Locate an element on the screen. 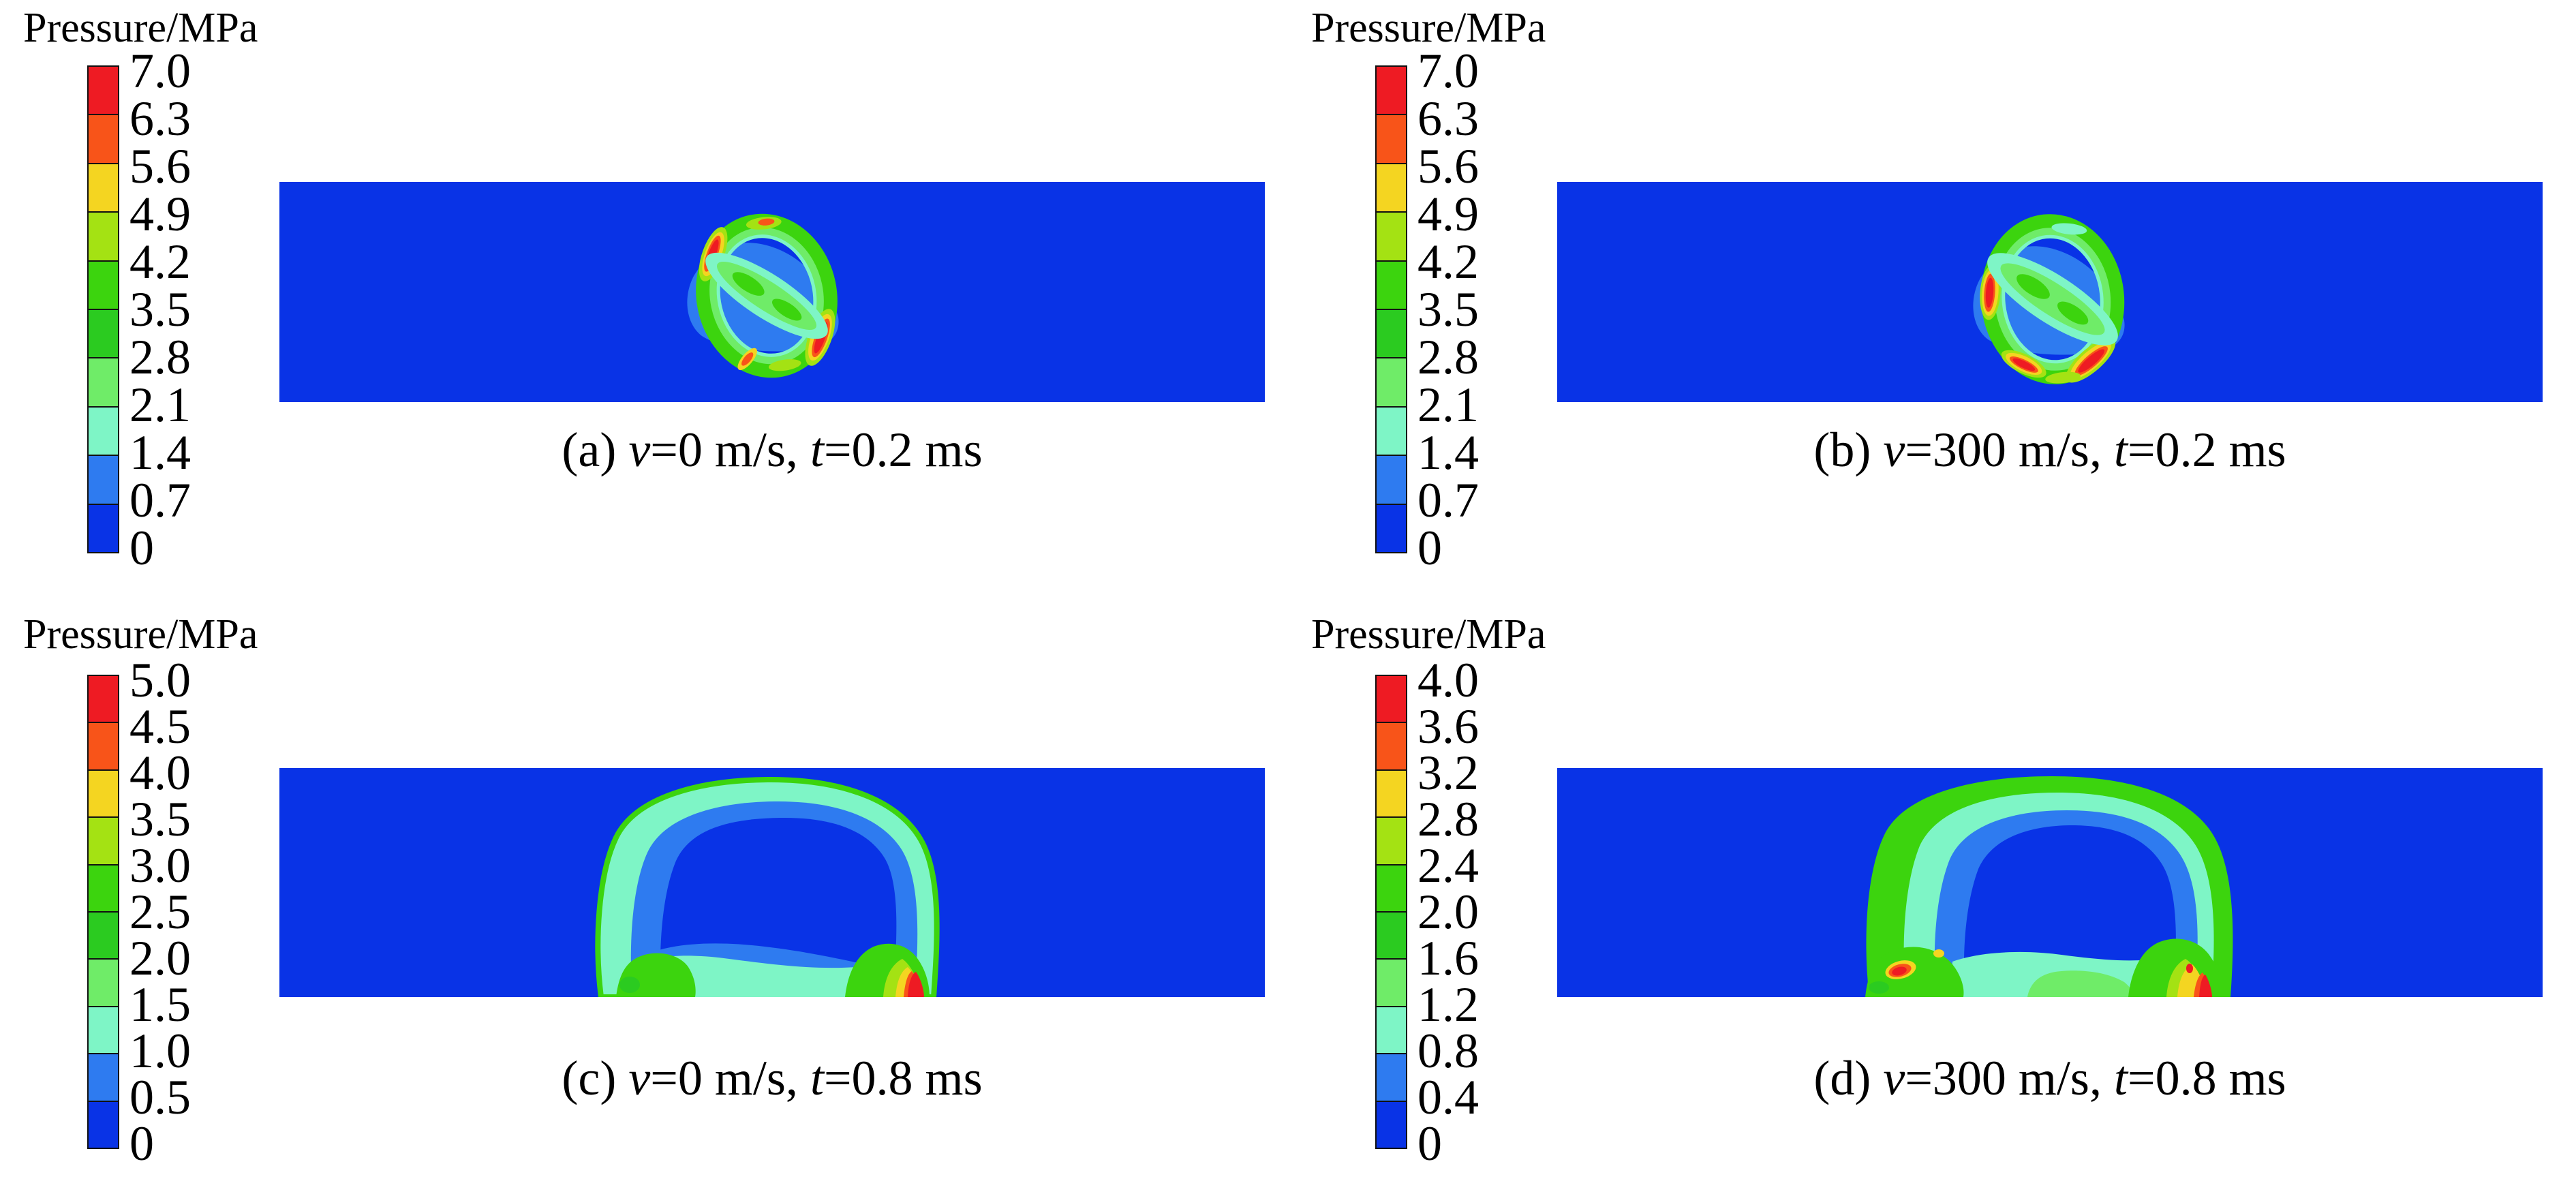 The height and width of the screenshot is (1179, 2576). left-foot-core is located at coordinates (1879, 987).